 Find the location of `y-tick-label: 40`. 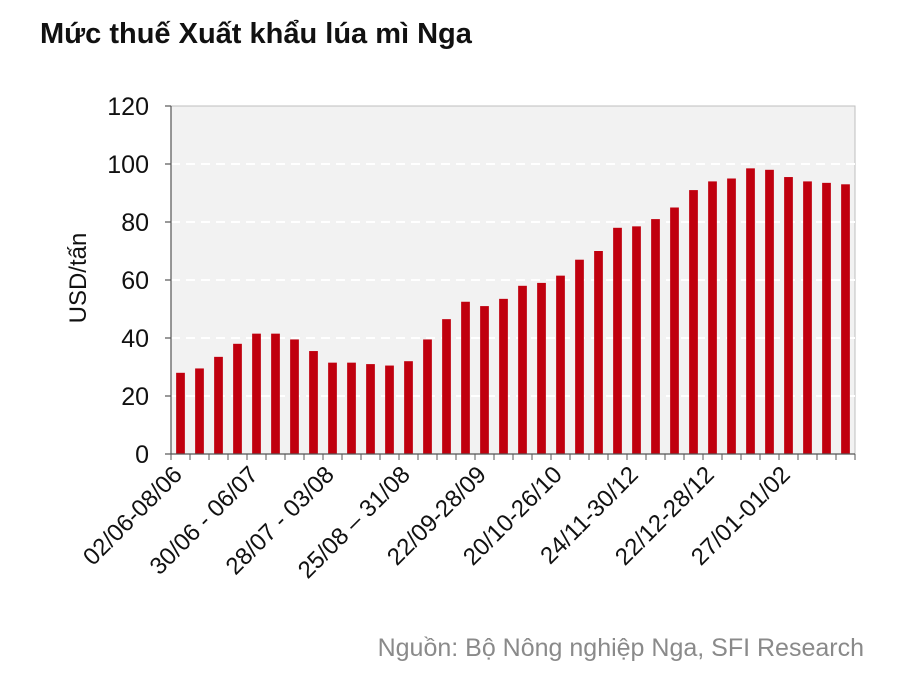

y-tick-label: 40 is located at coordinates (135, 339).